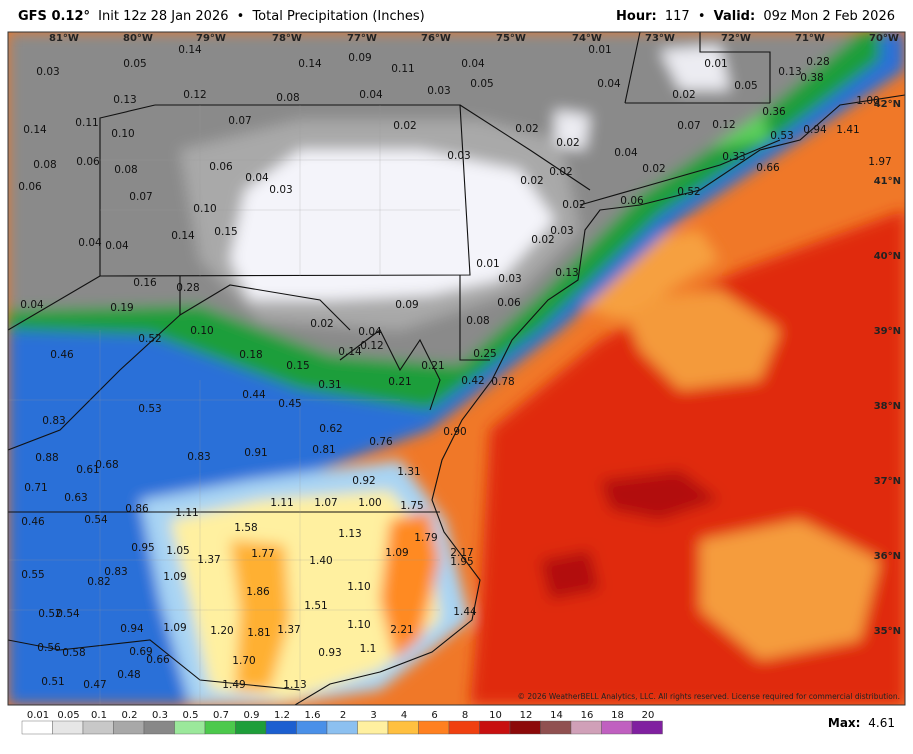 The width and height of the screenshot is (913, 754). What do you see at coordinates (811, 78) in the screenshot?
I see `point-value: 0.38` at bounding box center [811, 78].